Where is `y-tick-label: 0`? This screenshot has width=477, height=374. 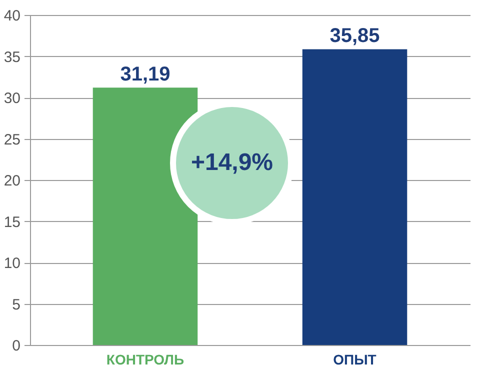 y-tick-label: 0 is located at coordinates (16, 346).